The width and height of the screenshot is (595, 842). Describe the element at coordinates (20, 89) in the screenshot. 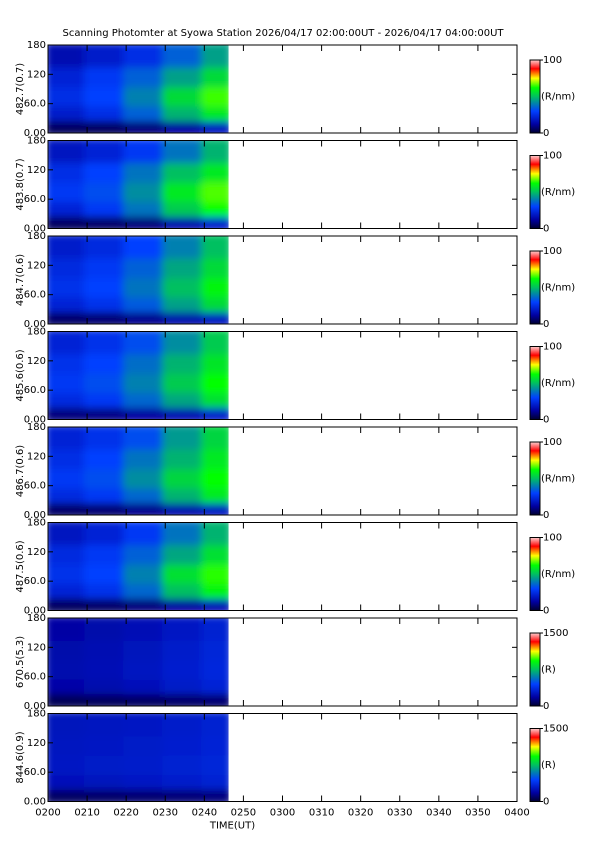

I see `y-axis-label: 482.7(0.7)` at that location.